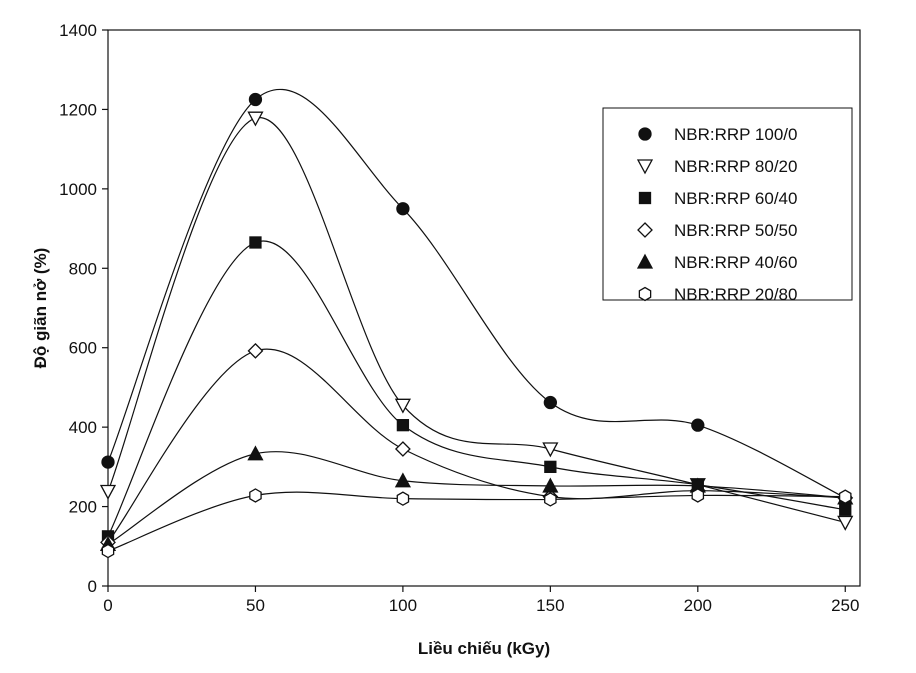 This screenshot has height=673, width=916. I want to click on y-tick-label: 200, so click(83, 507).